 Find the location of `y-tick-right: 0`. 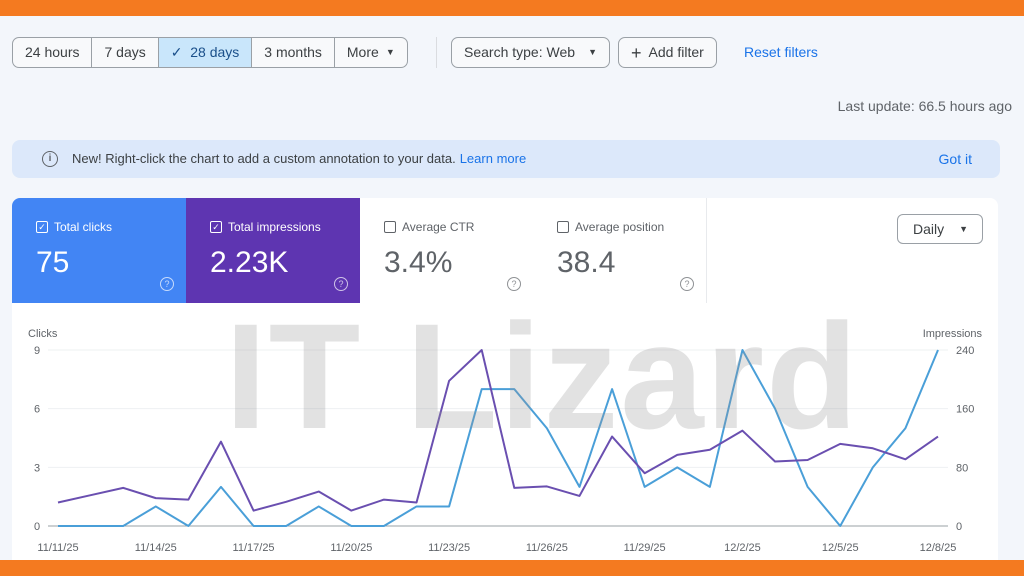

y-tick-right: 0 is located at coordinates (959, 527).